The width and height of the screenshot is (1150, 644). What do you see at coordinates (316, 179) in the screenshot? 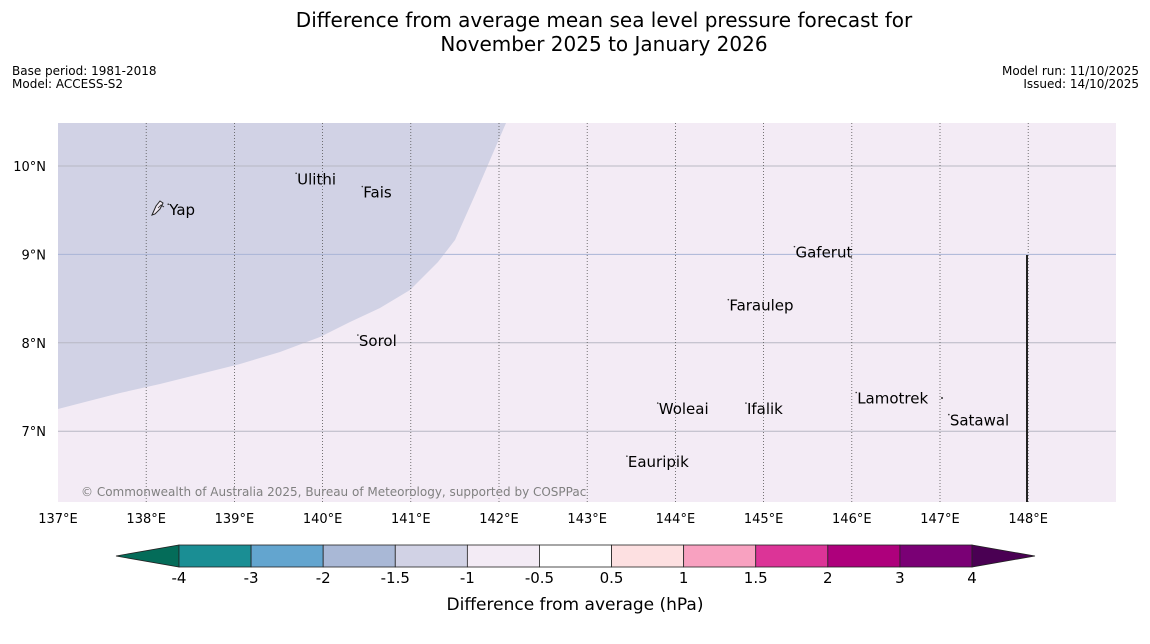
I see `place-label: Ulithi` at bounding box center [316, 179].